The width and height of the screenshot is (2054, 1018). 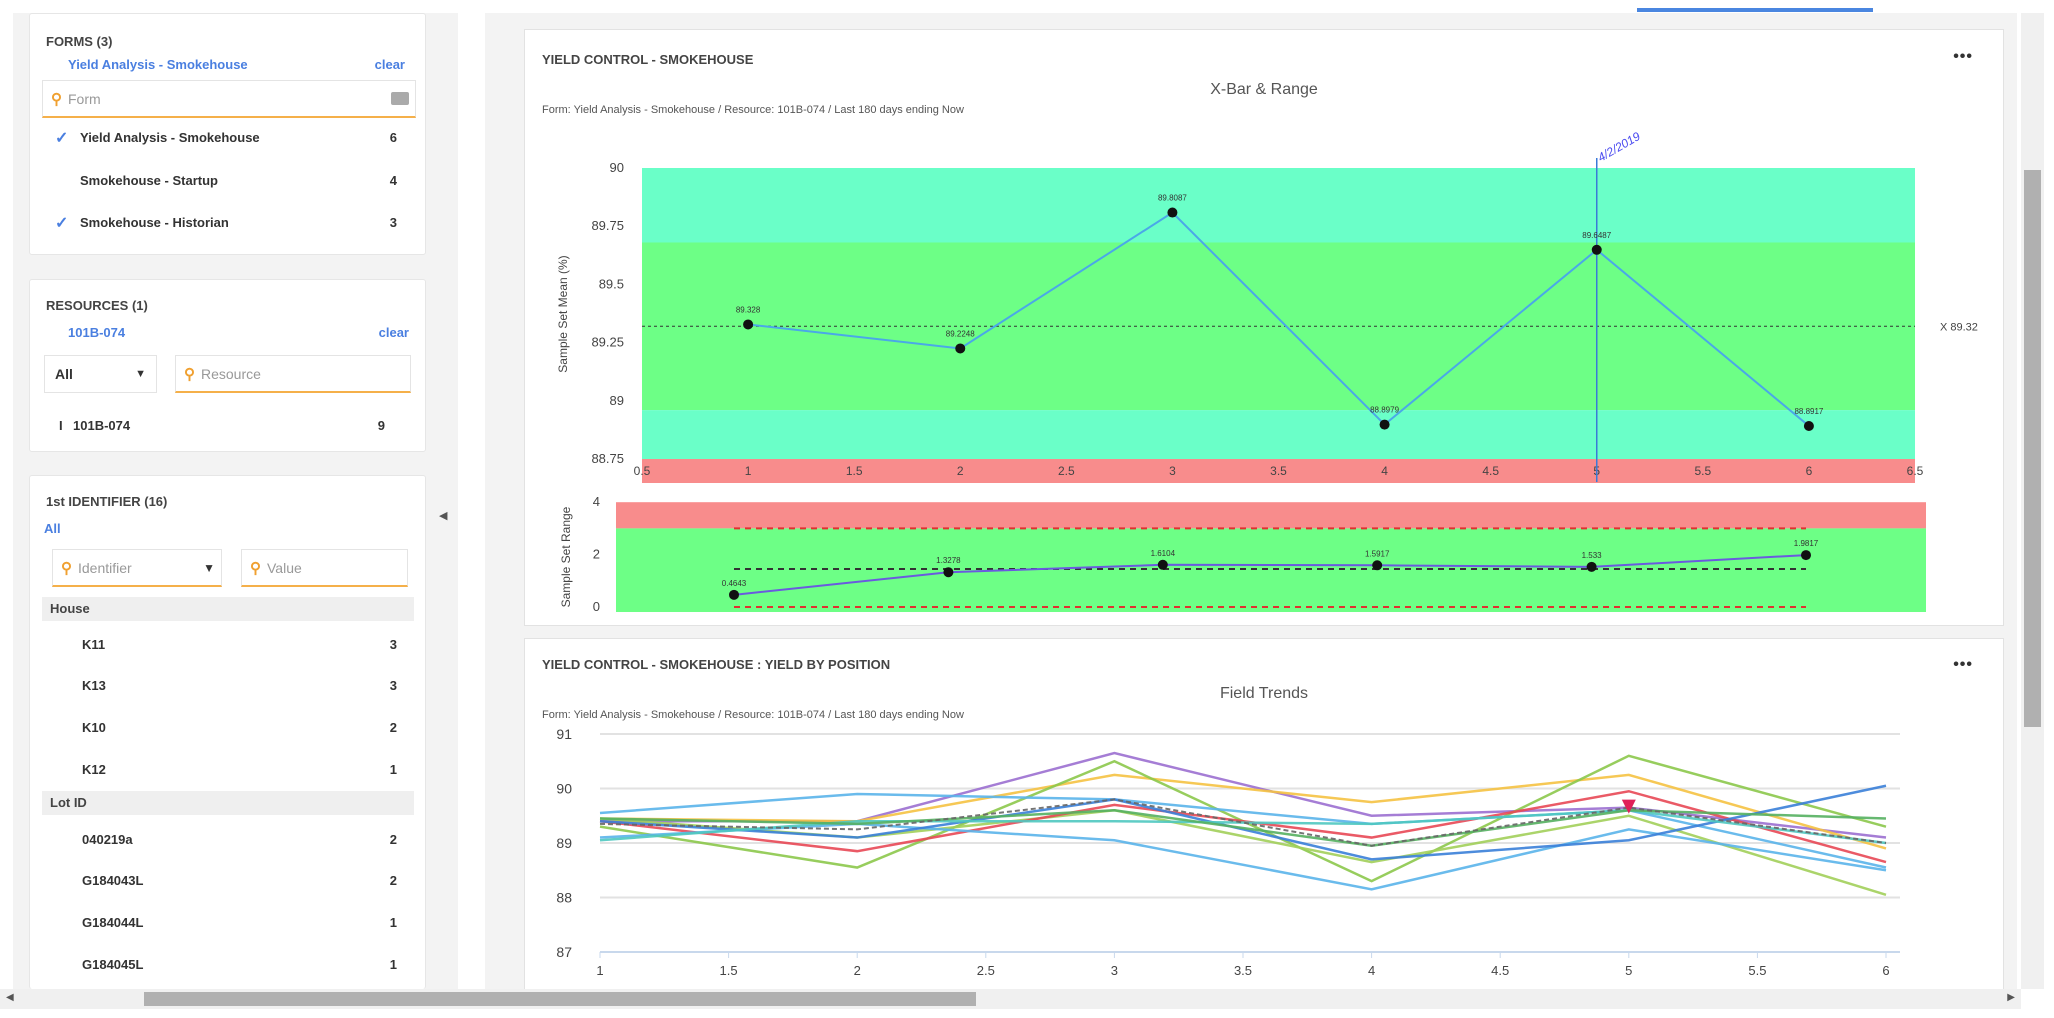 I want to click on normal-zone, so click(x=1271, y=570).